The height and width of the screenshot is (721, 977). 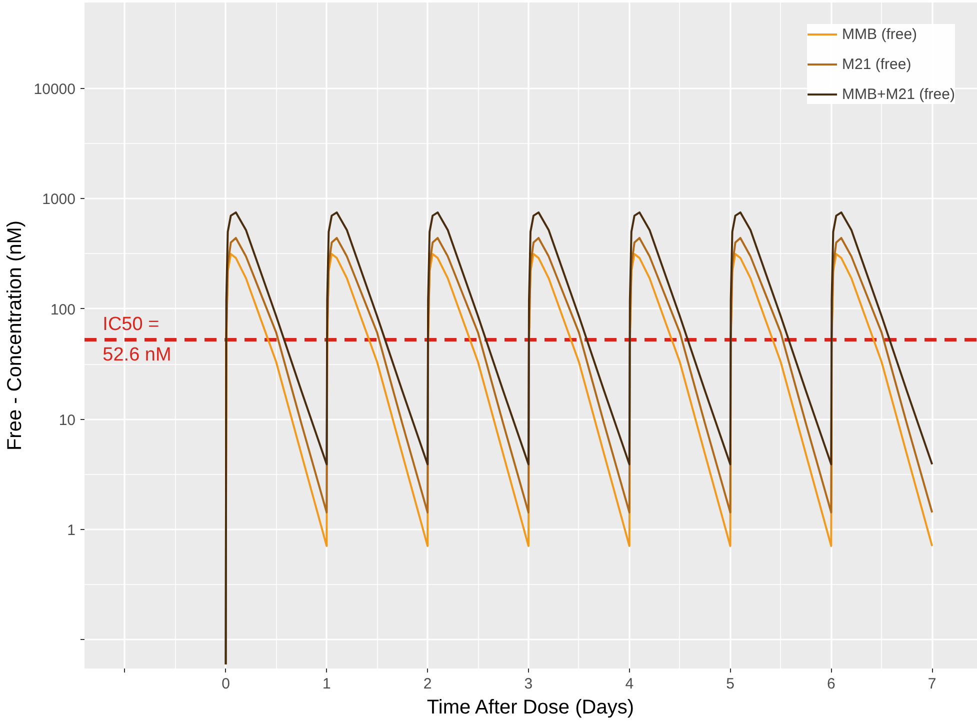 I want to click on x-tick-label: 6, so click(x=831, y=684).